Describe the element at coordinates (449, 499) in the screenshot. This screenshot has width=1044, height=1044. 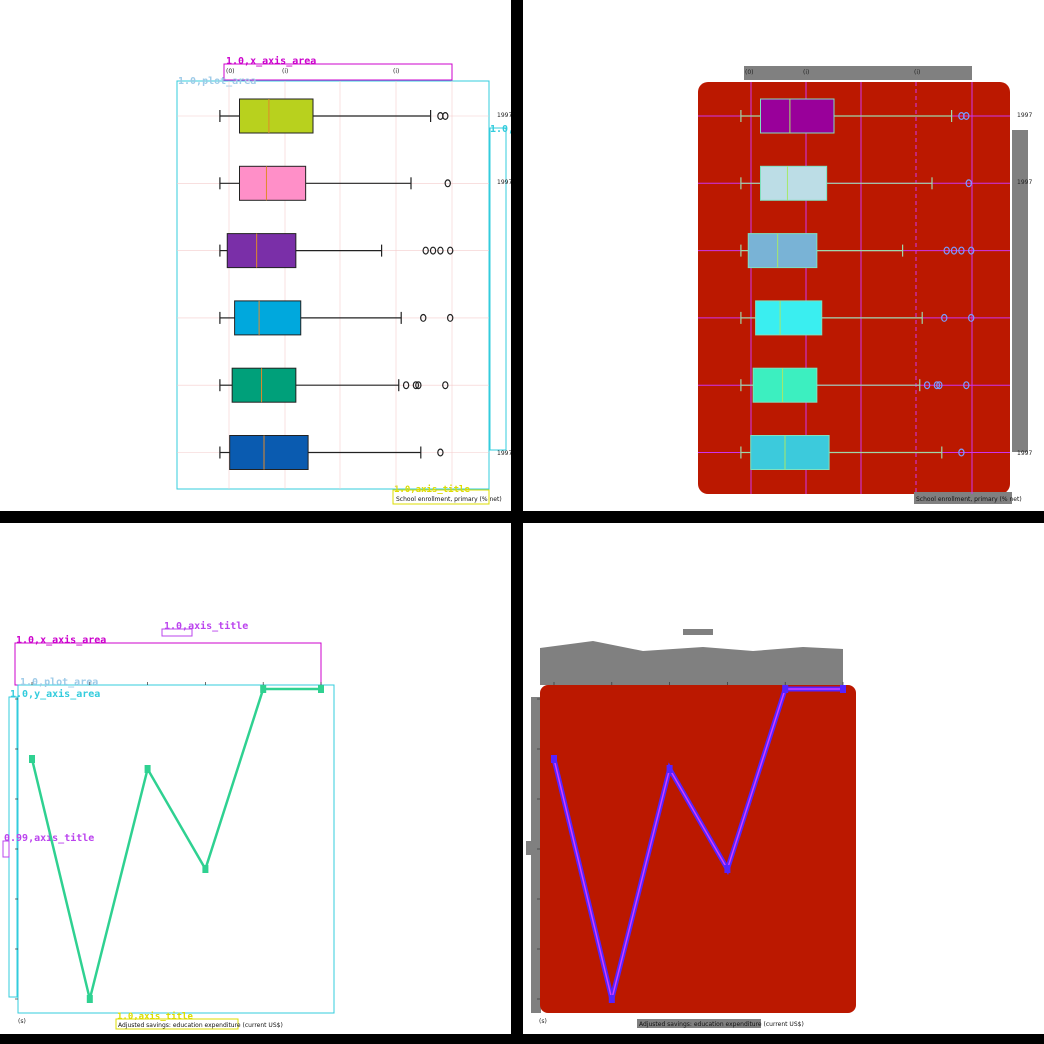
I see `x-axis-title: School enrollment, primary (% net)` at that location.